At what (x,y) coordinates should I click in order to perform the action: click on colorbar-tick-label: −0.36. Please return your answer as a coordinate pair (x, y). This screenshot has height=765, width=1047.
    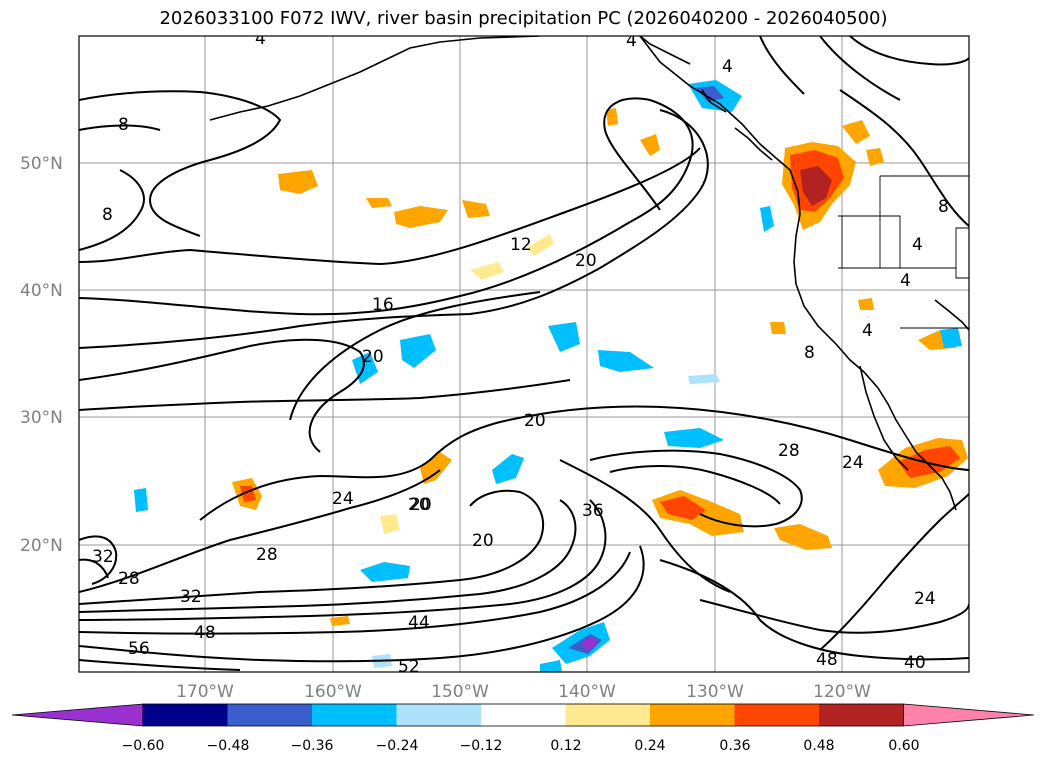
    Looking at the image, I should click on (312, 746).